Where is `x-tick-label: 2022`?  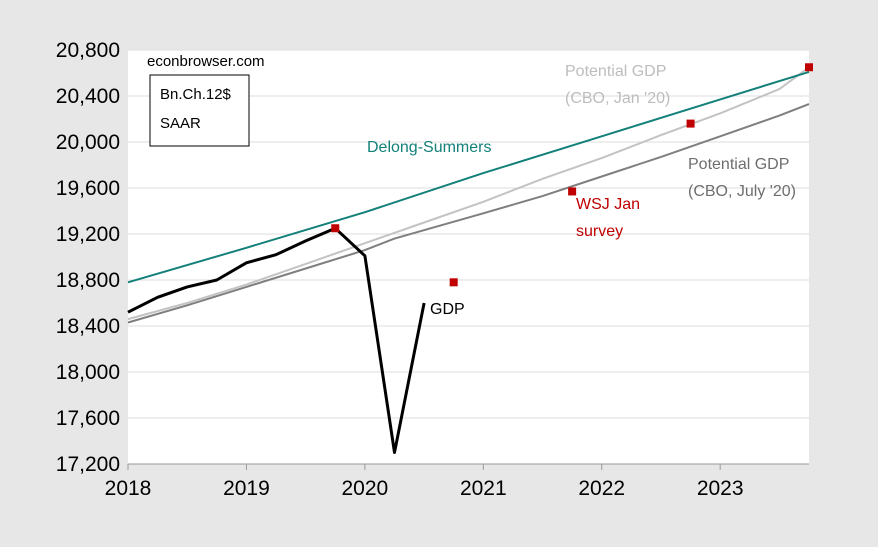
x-tick-label: 2022 is located at coordinates (601, 488).